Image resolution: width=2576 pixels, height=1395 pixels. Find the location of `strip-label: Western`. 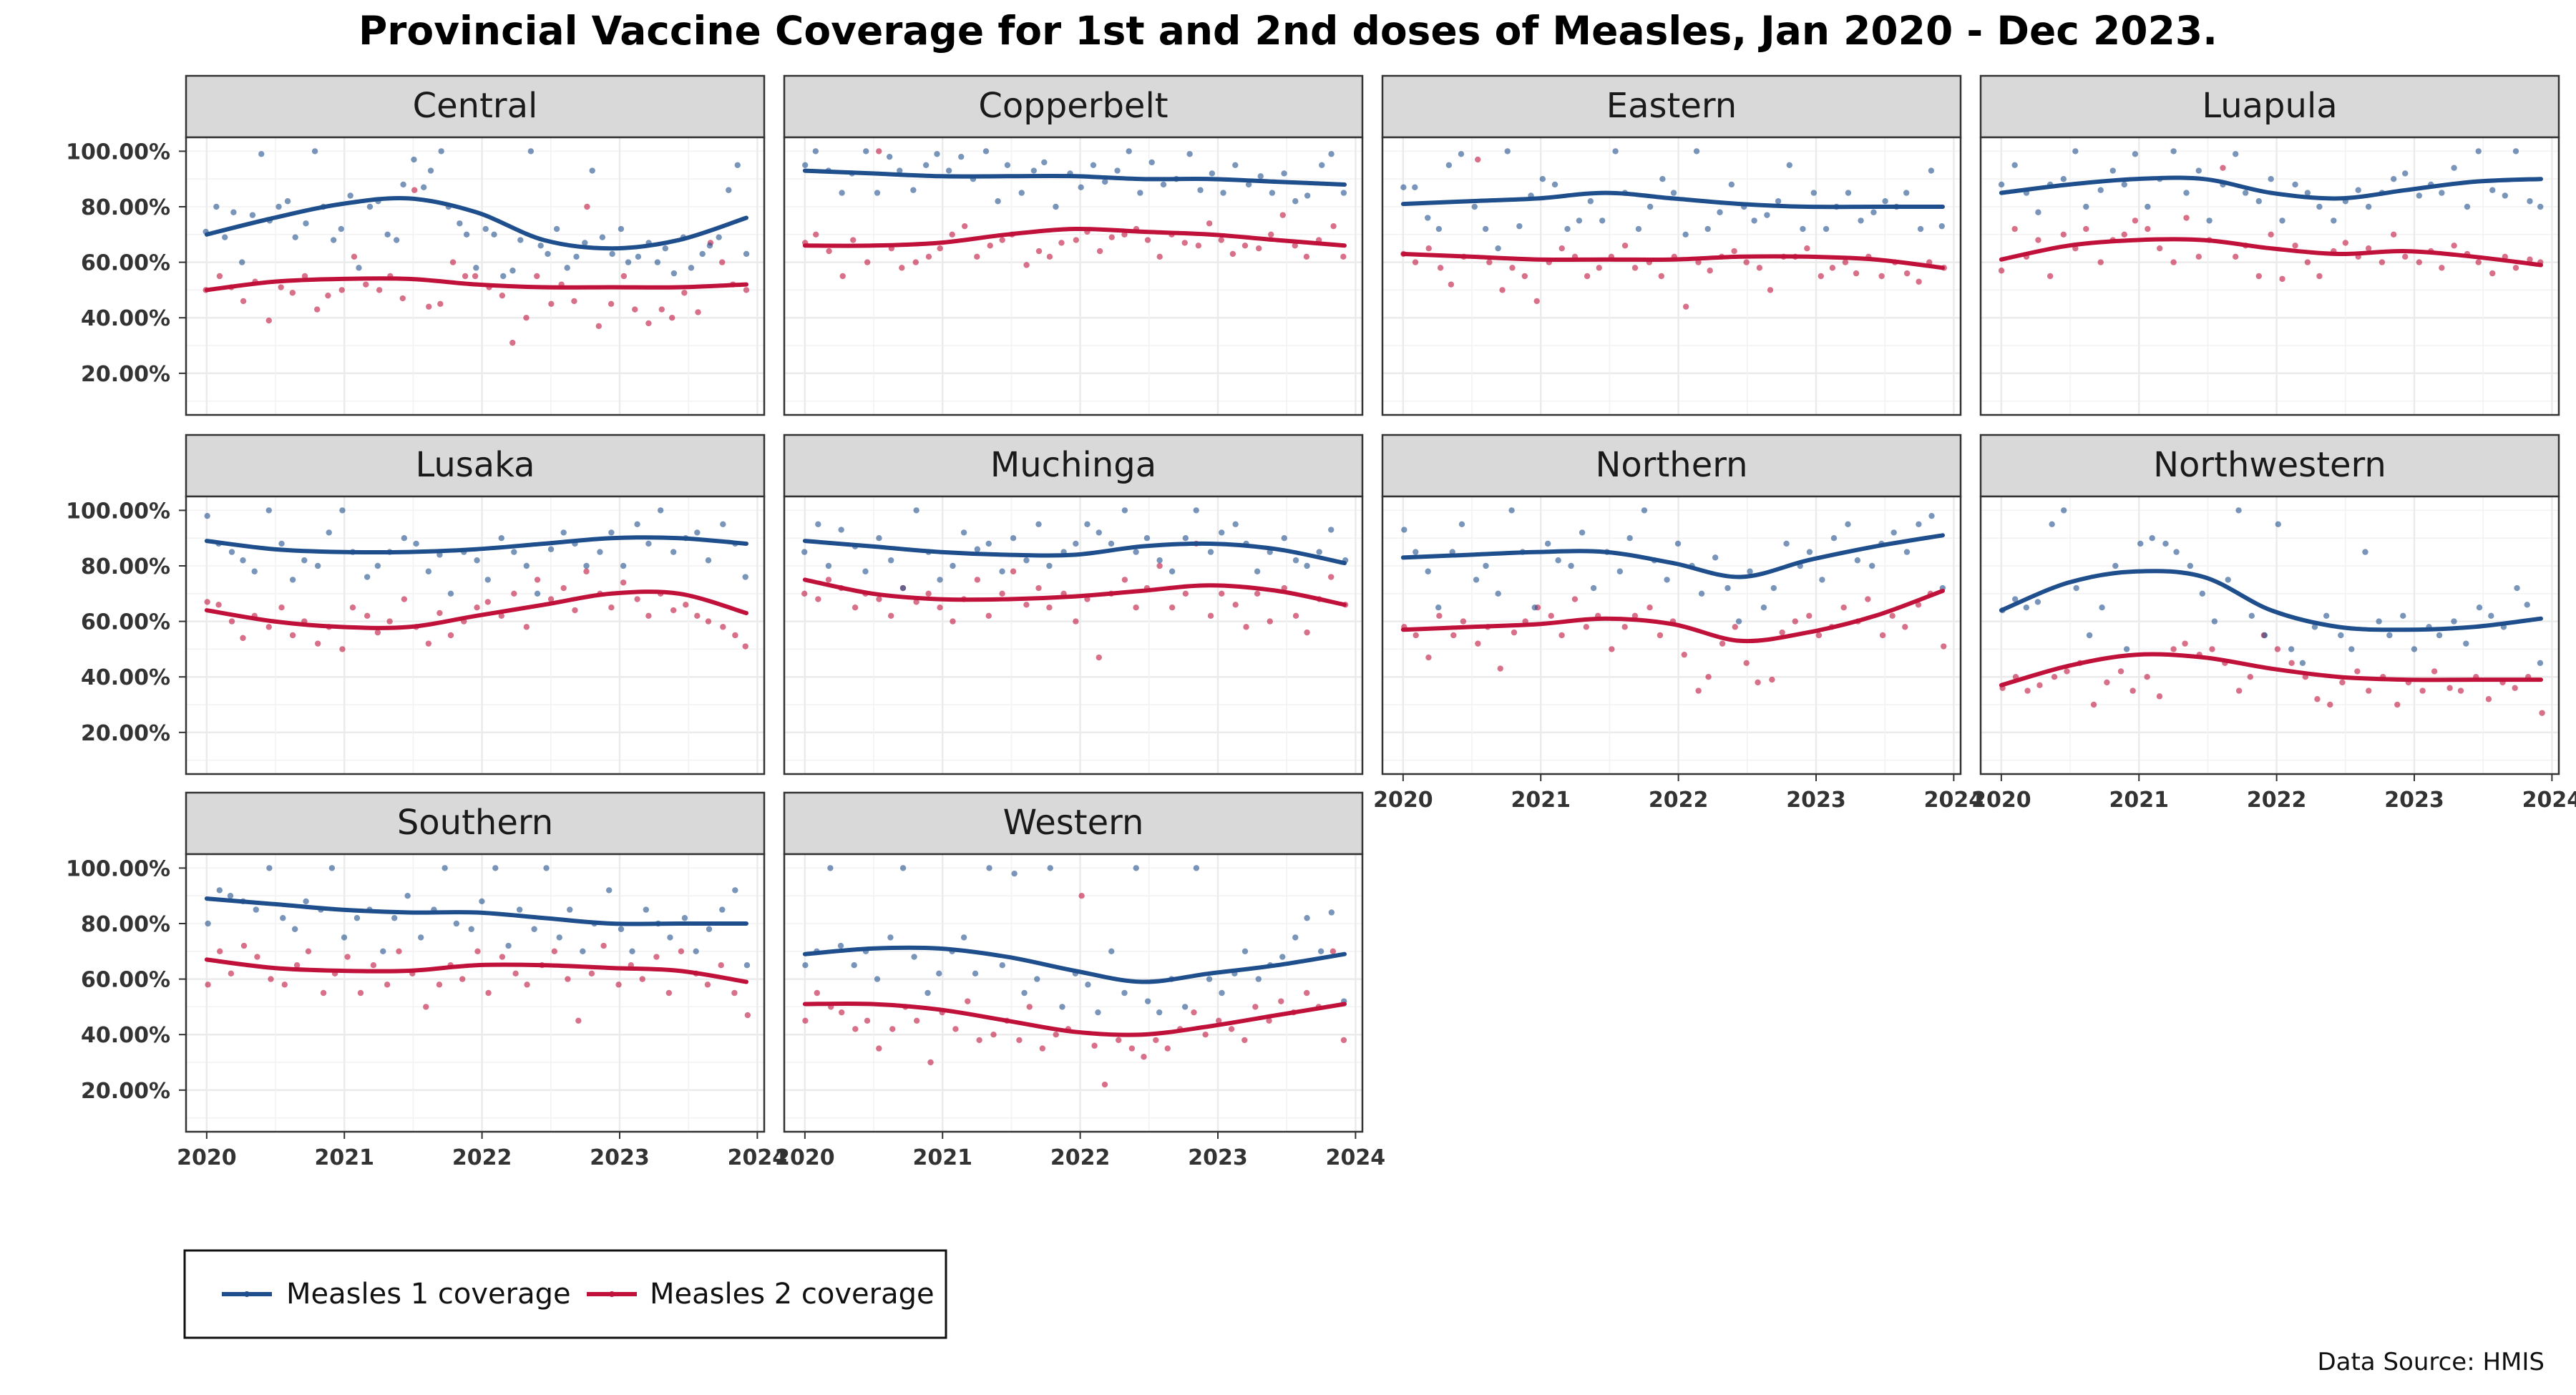

strip-label: Western is located at coordinates (1073, 823).